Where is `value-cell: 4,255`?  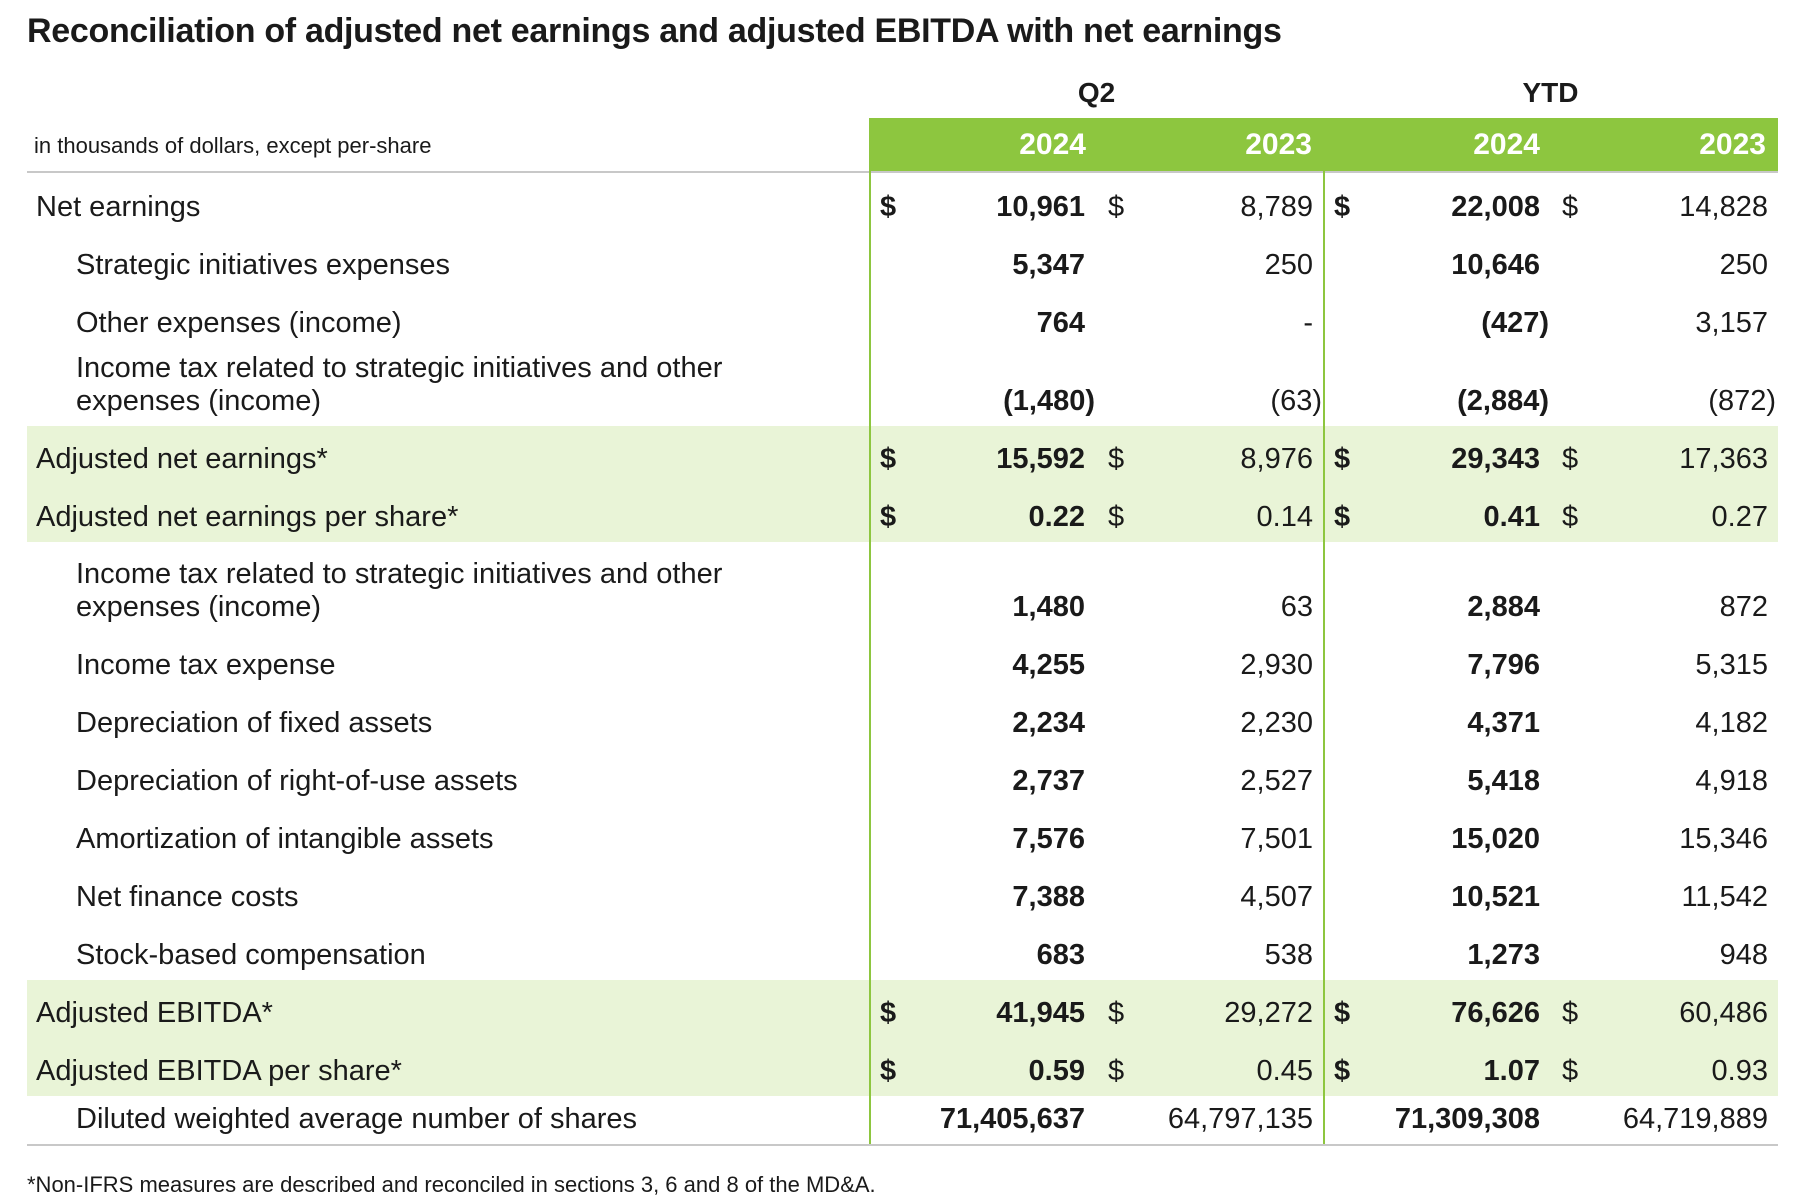
value-cell: 4,255 is located at coordinates (1048, 665).